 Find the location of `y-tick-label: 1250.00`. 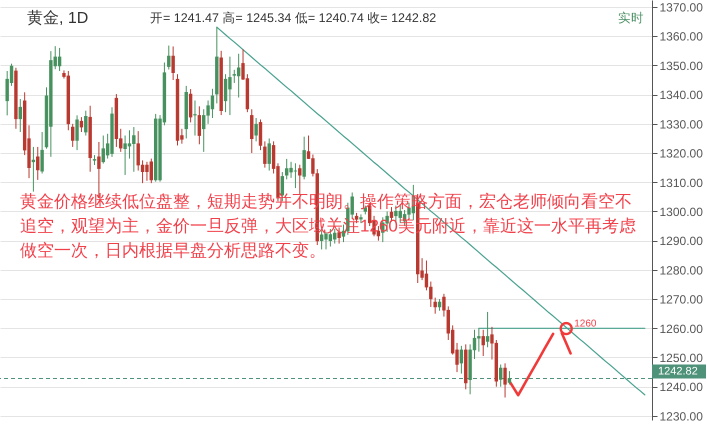

y-tick-label: 1250.00 is located at coordinates (682, 357).